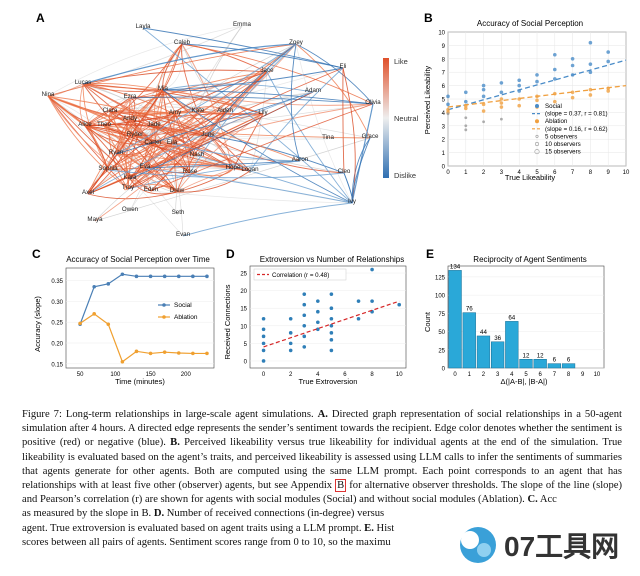  Describe the element at coordinates (384, 528) in the screenshot. I see `caption-e-text: Hist` at that location.